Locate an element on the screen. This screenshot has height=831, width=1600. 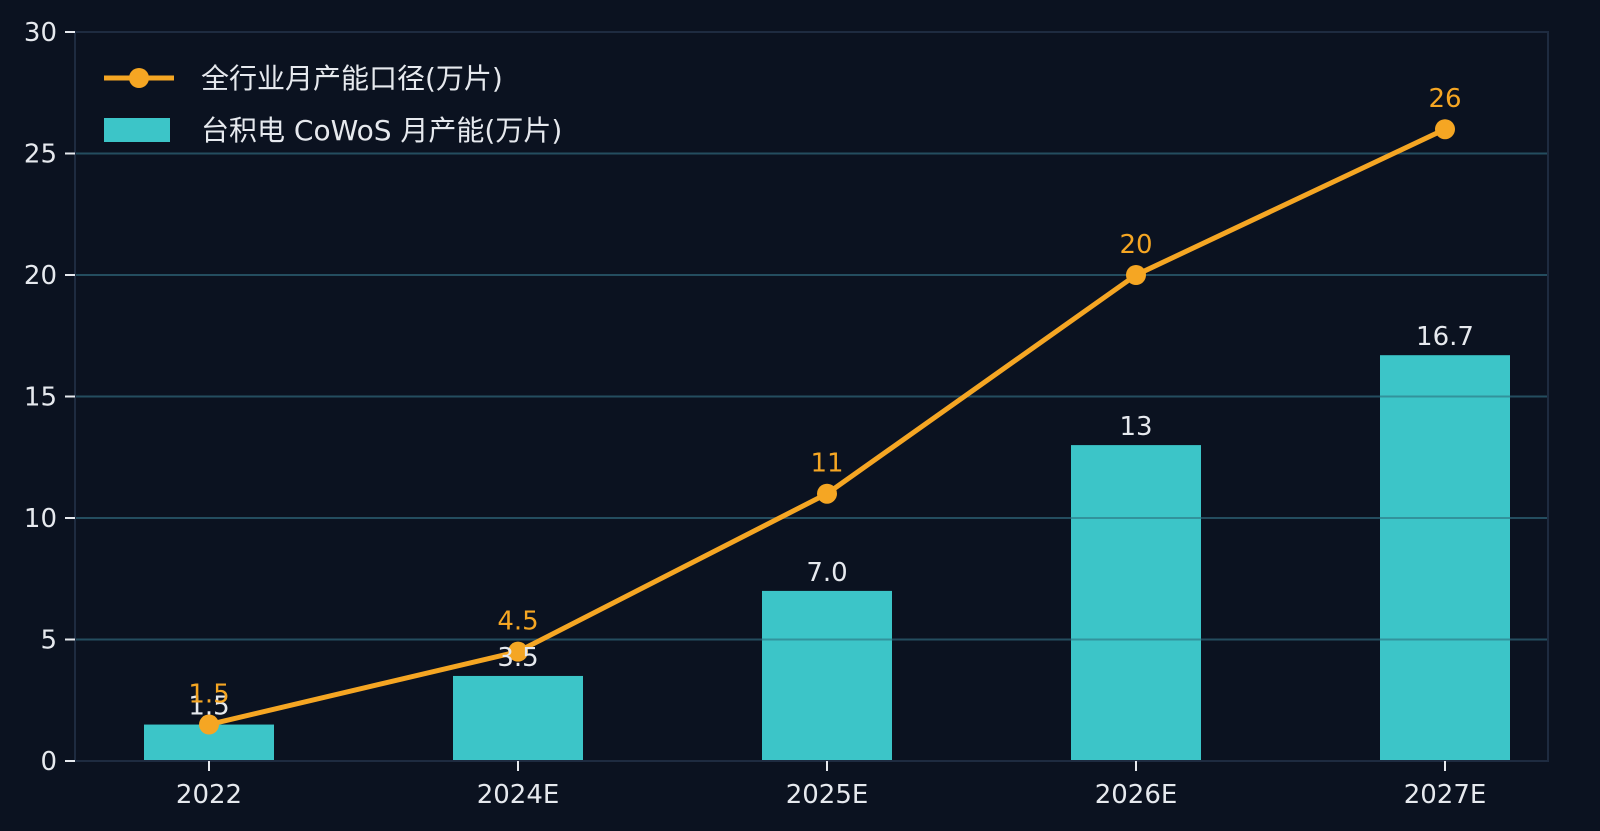
line-point-2025E is located at coordinates (827, 493).